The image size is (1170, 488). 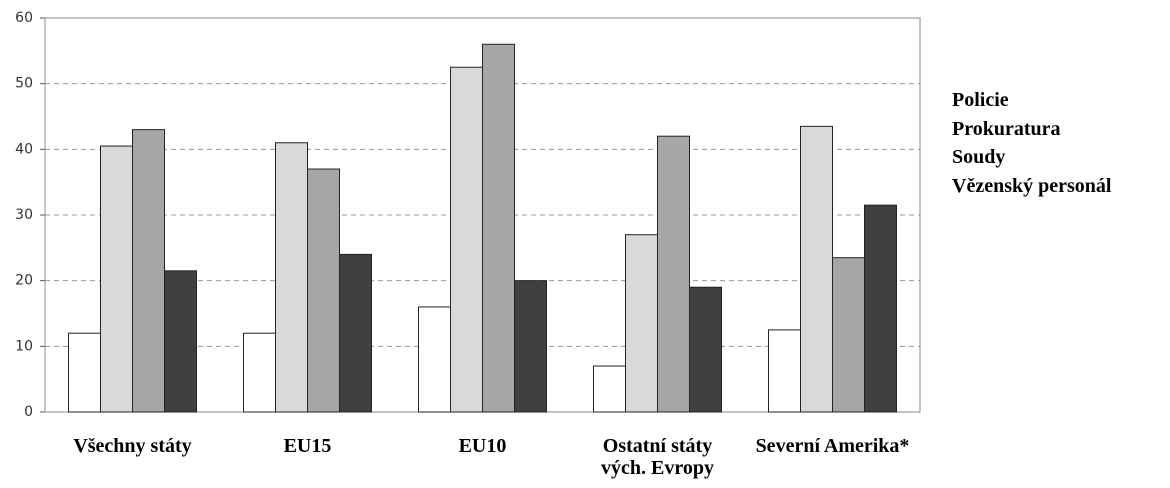 What do you see at coordinates (1032, 185) in the screenshot?
I see `legend-entry: Vězenský personál` at bounding box center [1032, 185].